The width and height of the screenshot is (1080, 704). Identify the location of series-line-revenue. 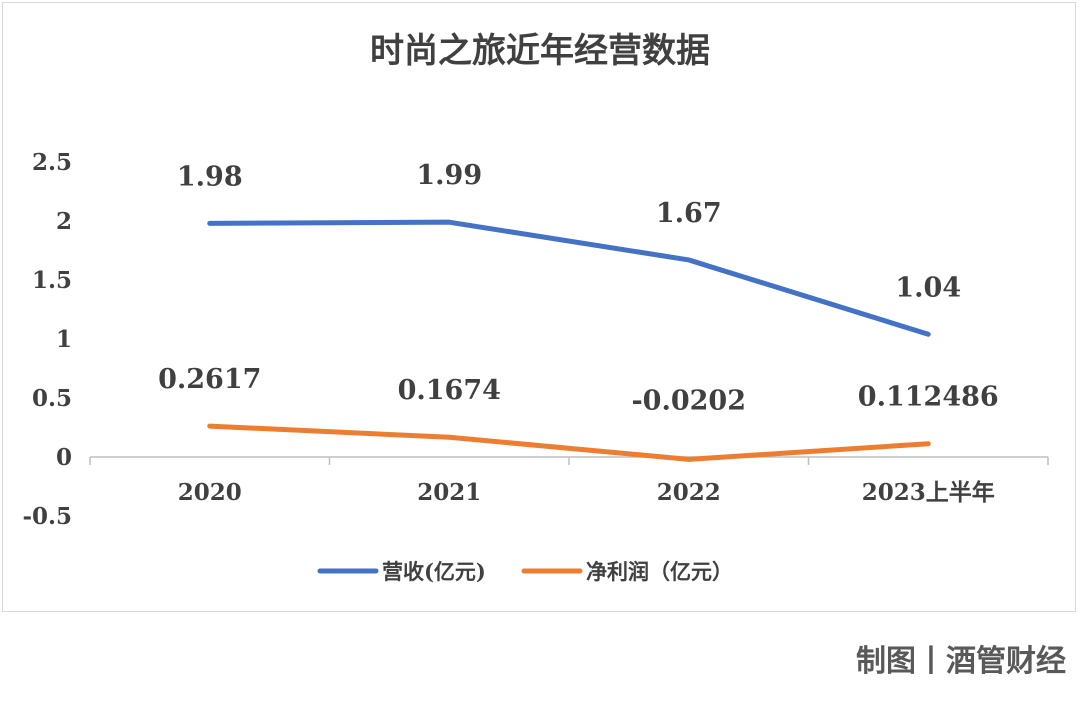
(569, 278).